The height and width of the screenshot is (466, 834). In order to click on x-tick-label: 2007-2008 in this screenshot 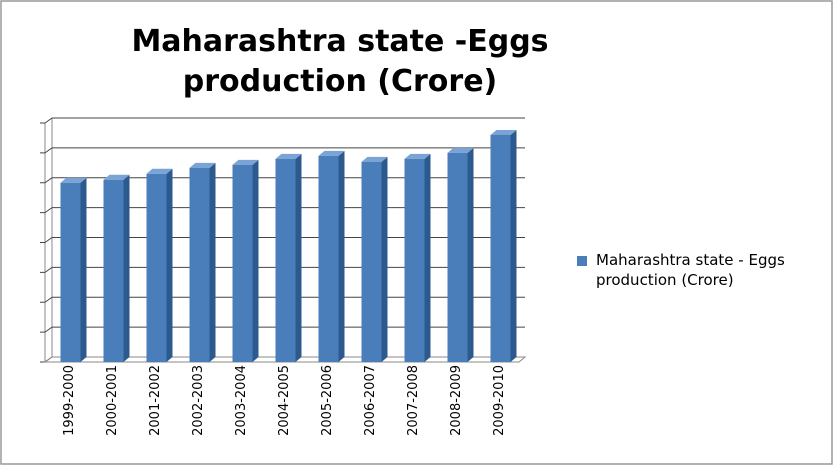, I will do `click(413, 400)`.